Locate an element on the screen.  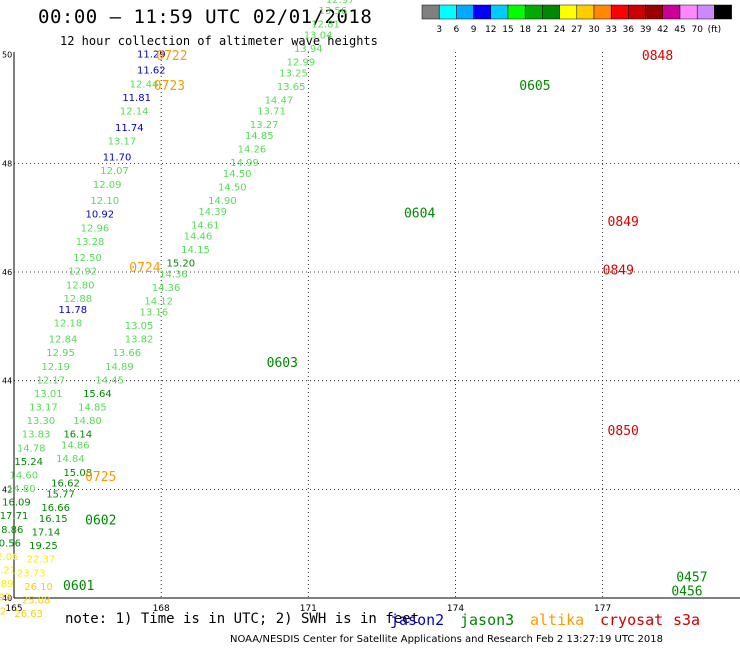
wave-height-point: 19.25 is located at coordinates (43, 546).